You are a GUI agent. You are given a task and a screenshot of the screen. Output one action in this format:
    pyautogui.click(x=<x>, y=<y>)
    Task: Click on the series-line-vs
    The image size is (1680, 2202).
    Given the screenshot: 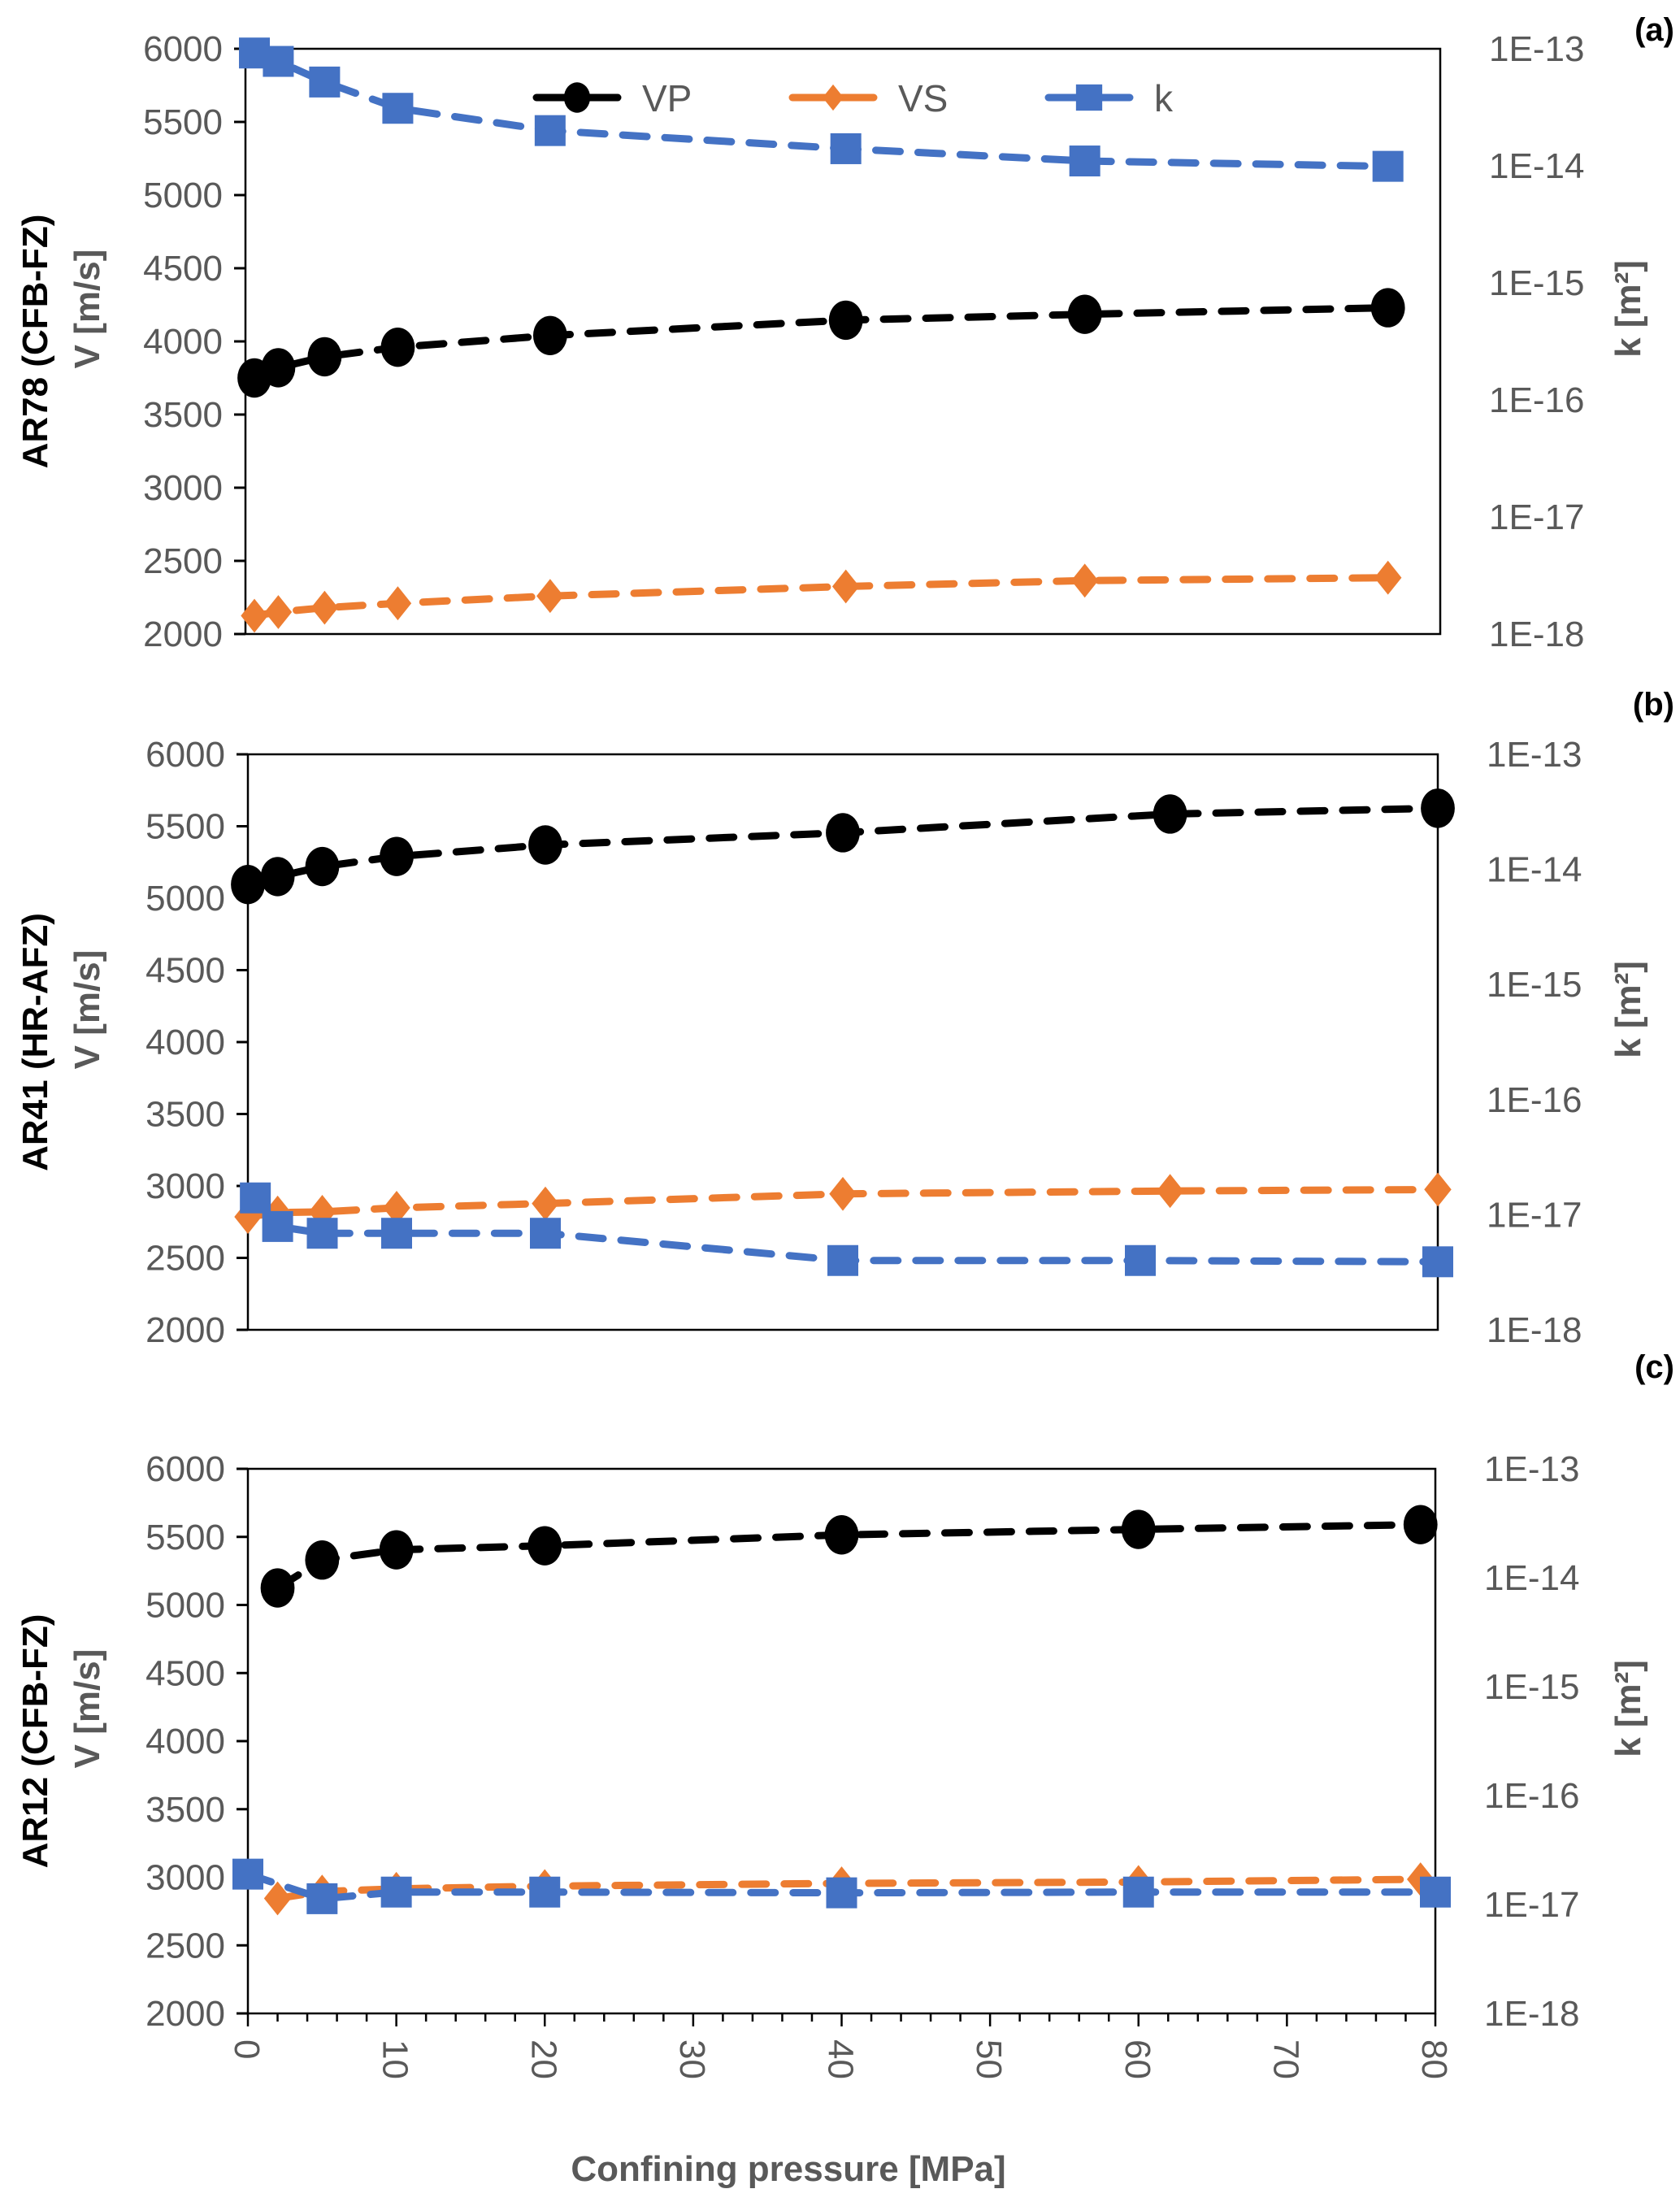 What is the action you would take?
    pyautogui.click(x=821, y=596)
    